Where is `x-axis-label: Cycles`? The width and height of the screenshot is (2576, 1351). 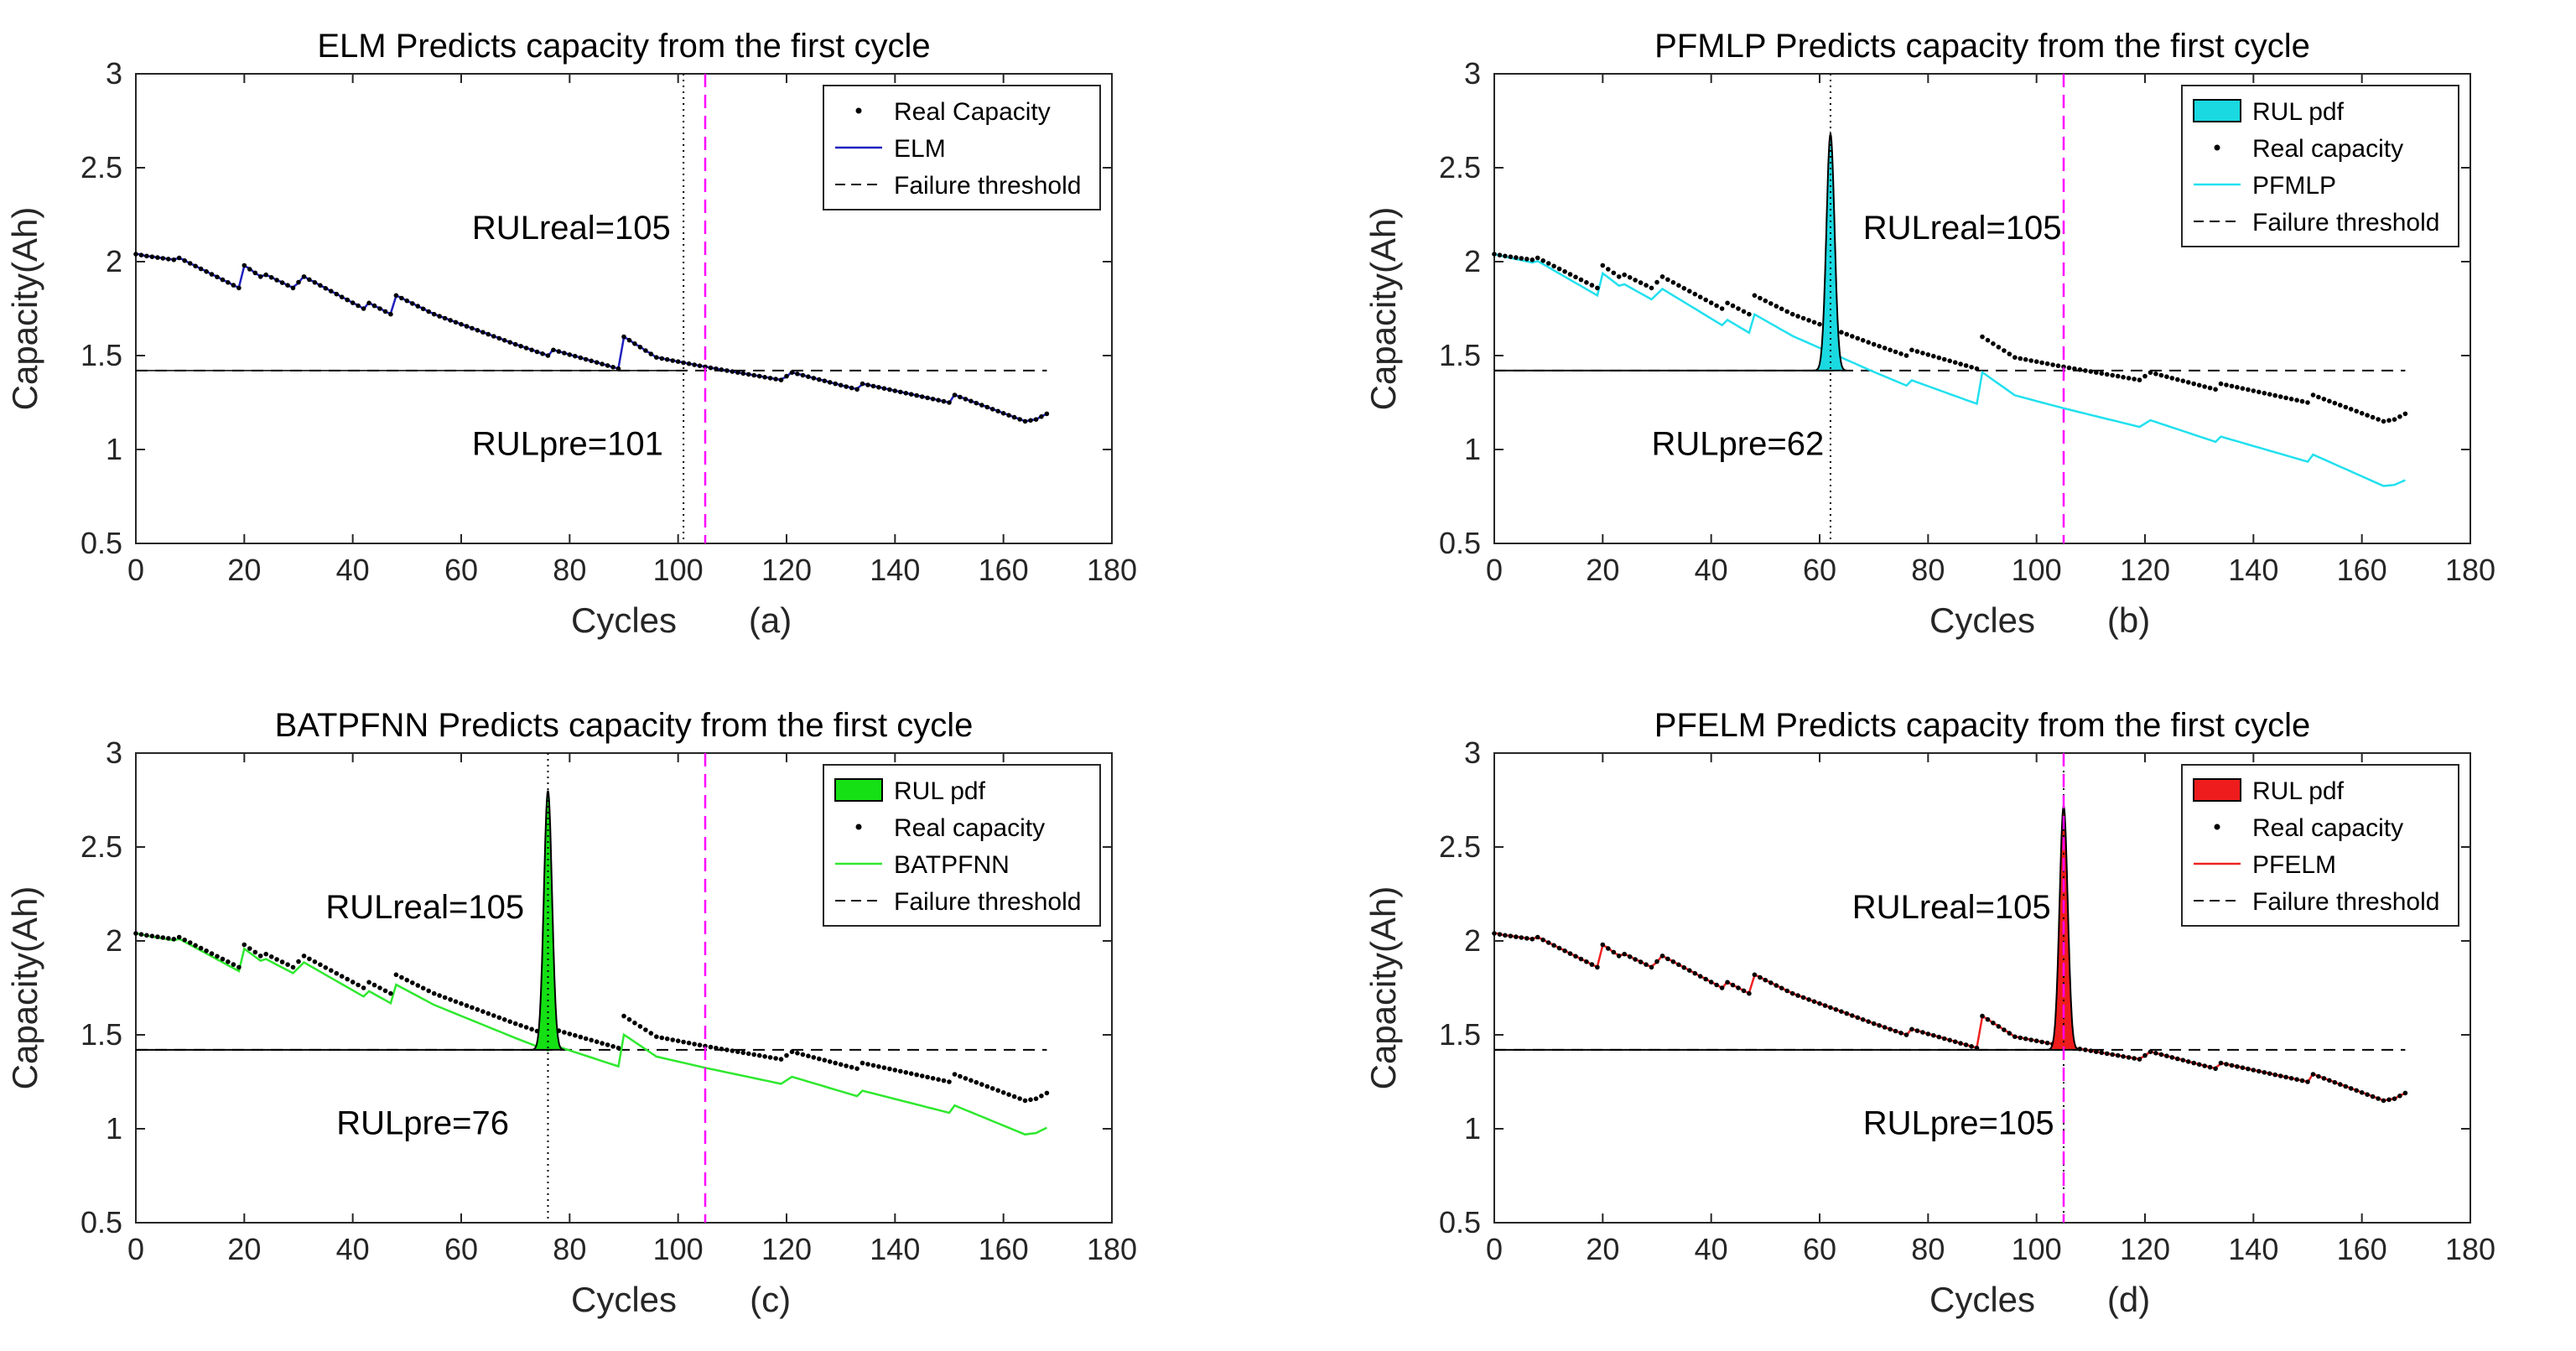
x-axis-label: Cycles is located at coordinates (1982, 1299).